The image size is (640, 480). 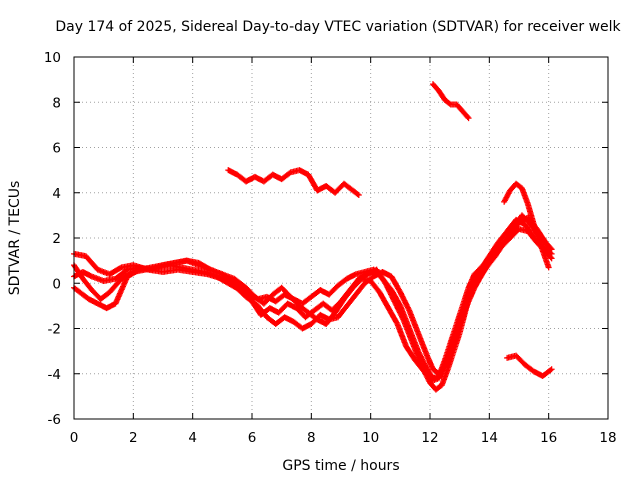 I want to click on y-axis-label: SDTVAR / TECUs, so click(x=15, y=238).